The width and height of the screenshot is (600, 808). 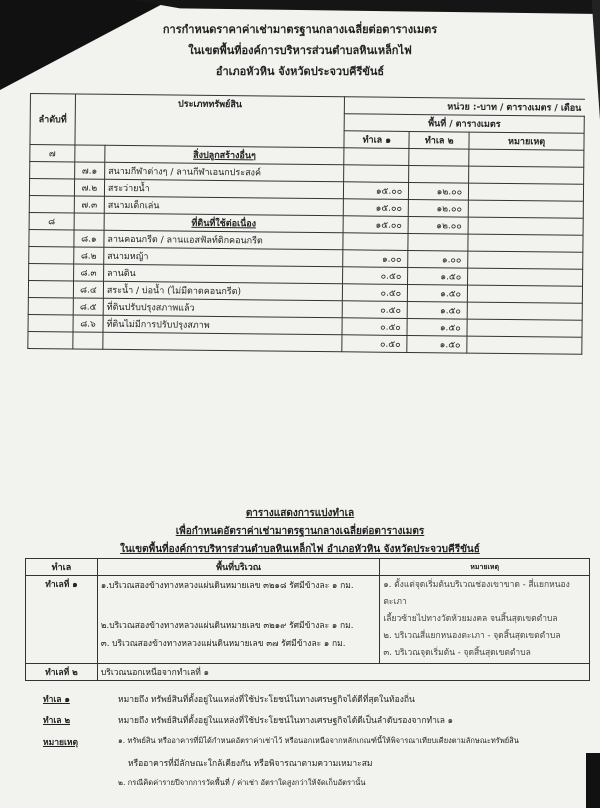 I want to click on note-zone2-label: ทำเล ๒, so click(x=57, y=721).